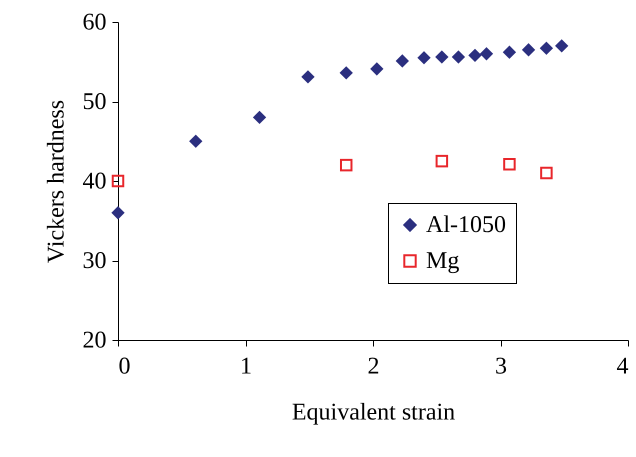 The image size is (636, 457). Describe the element at coordinates (466, 225) in the screenshot. I see `legend-label: Al-1050` at that location.